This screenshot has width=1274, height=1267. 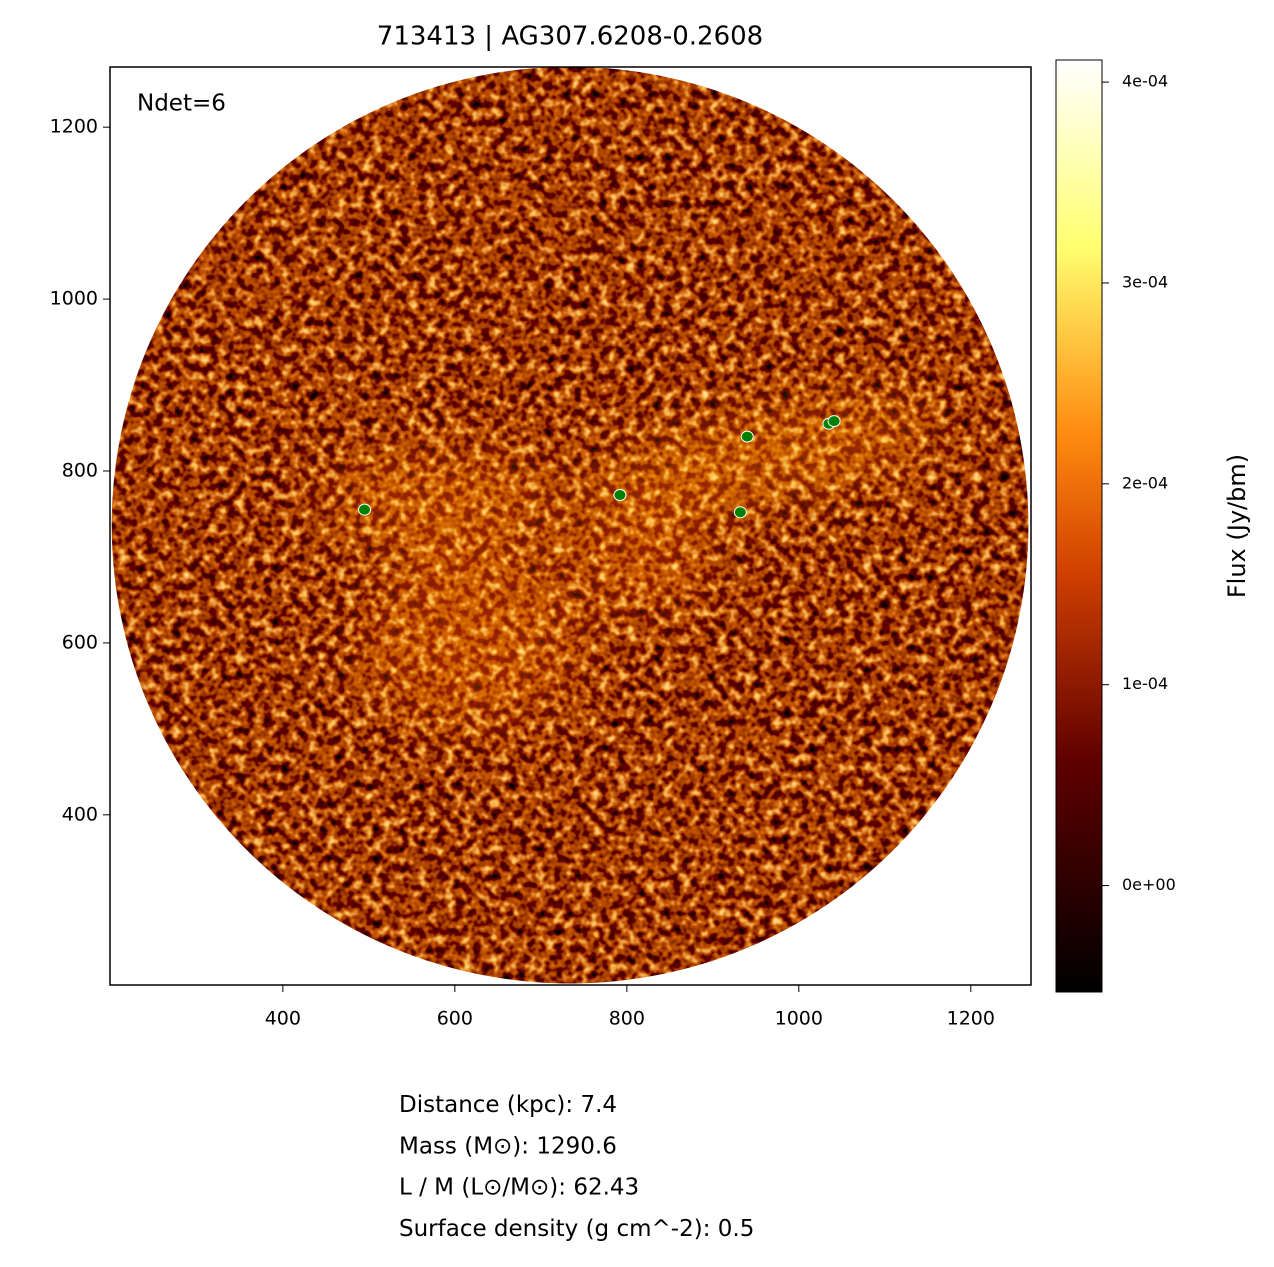 I want to click on colorbar-tick-label: 2e-04, so click(x=1145, y=482).